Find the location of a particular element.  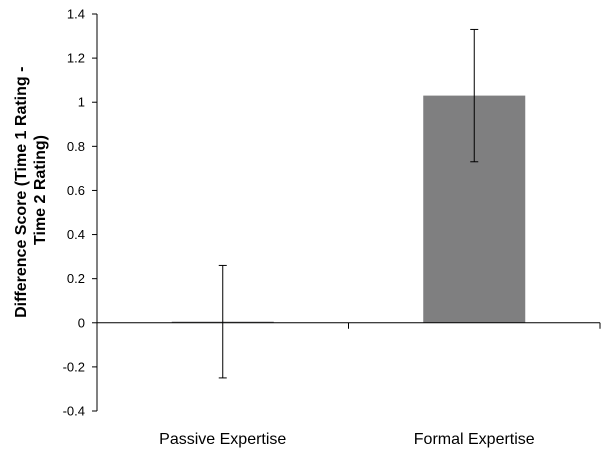

y-tick-label: -0.2 is located at coordinates (74, 366).